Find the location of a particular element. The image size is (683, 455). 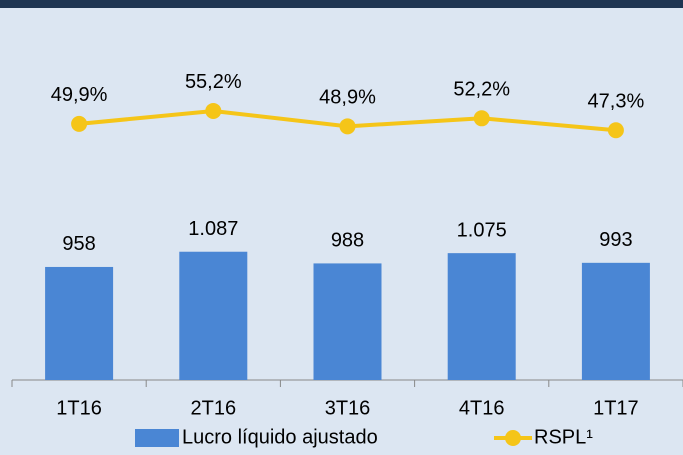

x-tick-label: 4T16 is located at coordinates (482, 408).